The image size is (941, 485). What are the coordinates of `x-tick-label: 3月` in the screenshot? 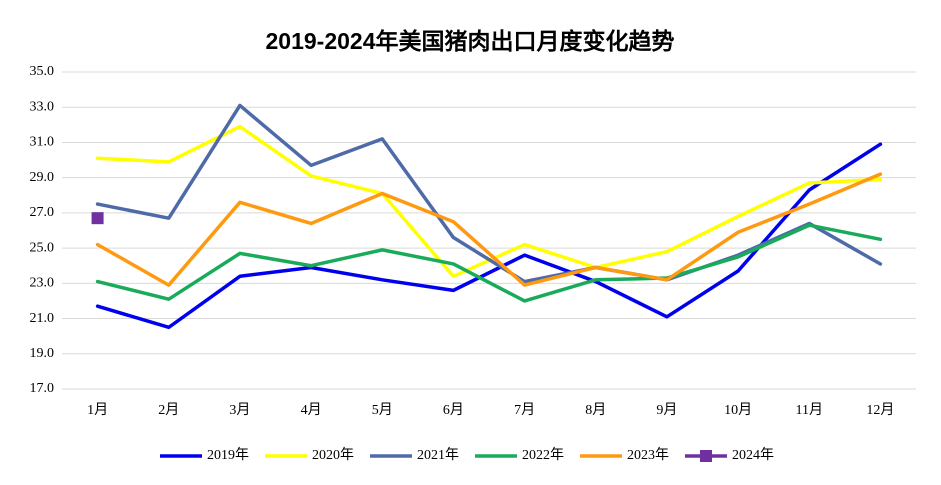 It's located at (239, 410).